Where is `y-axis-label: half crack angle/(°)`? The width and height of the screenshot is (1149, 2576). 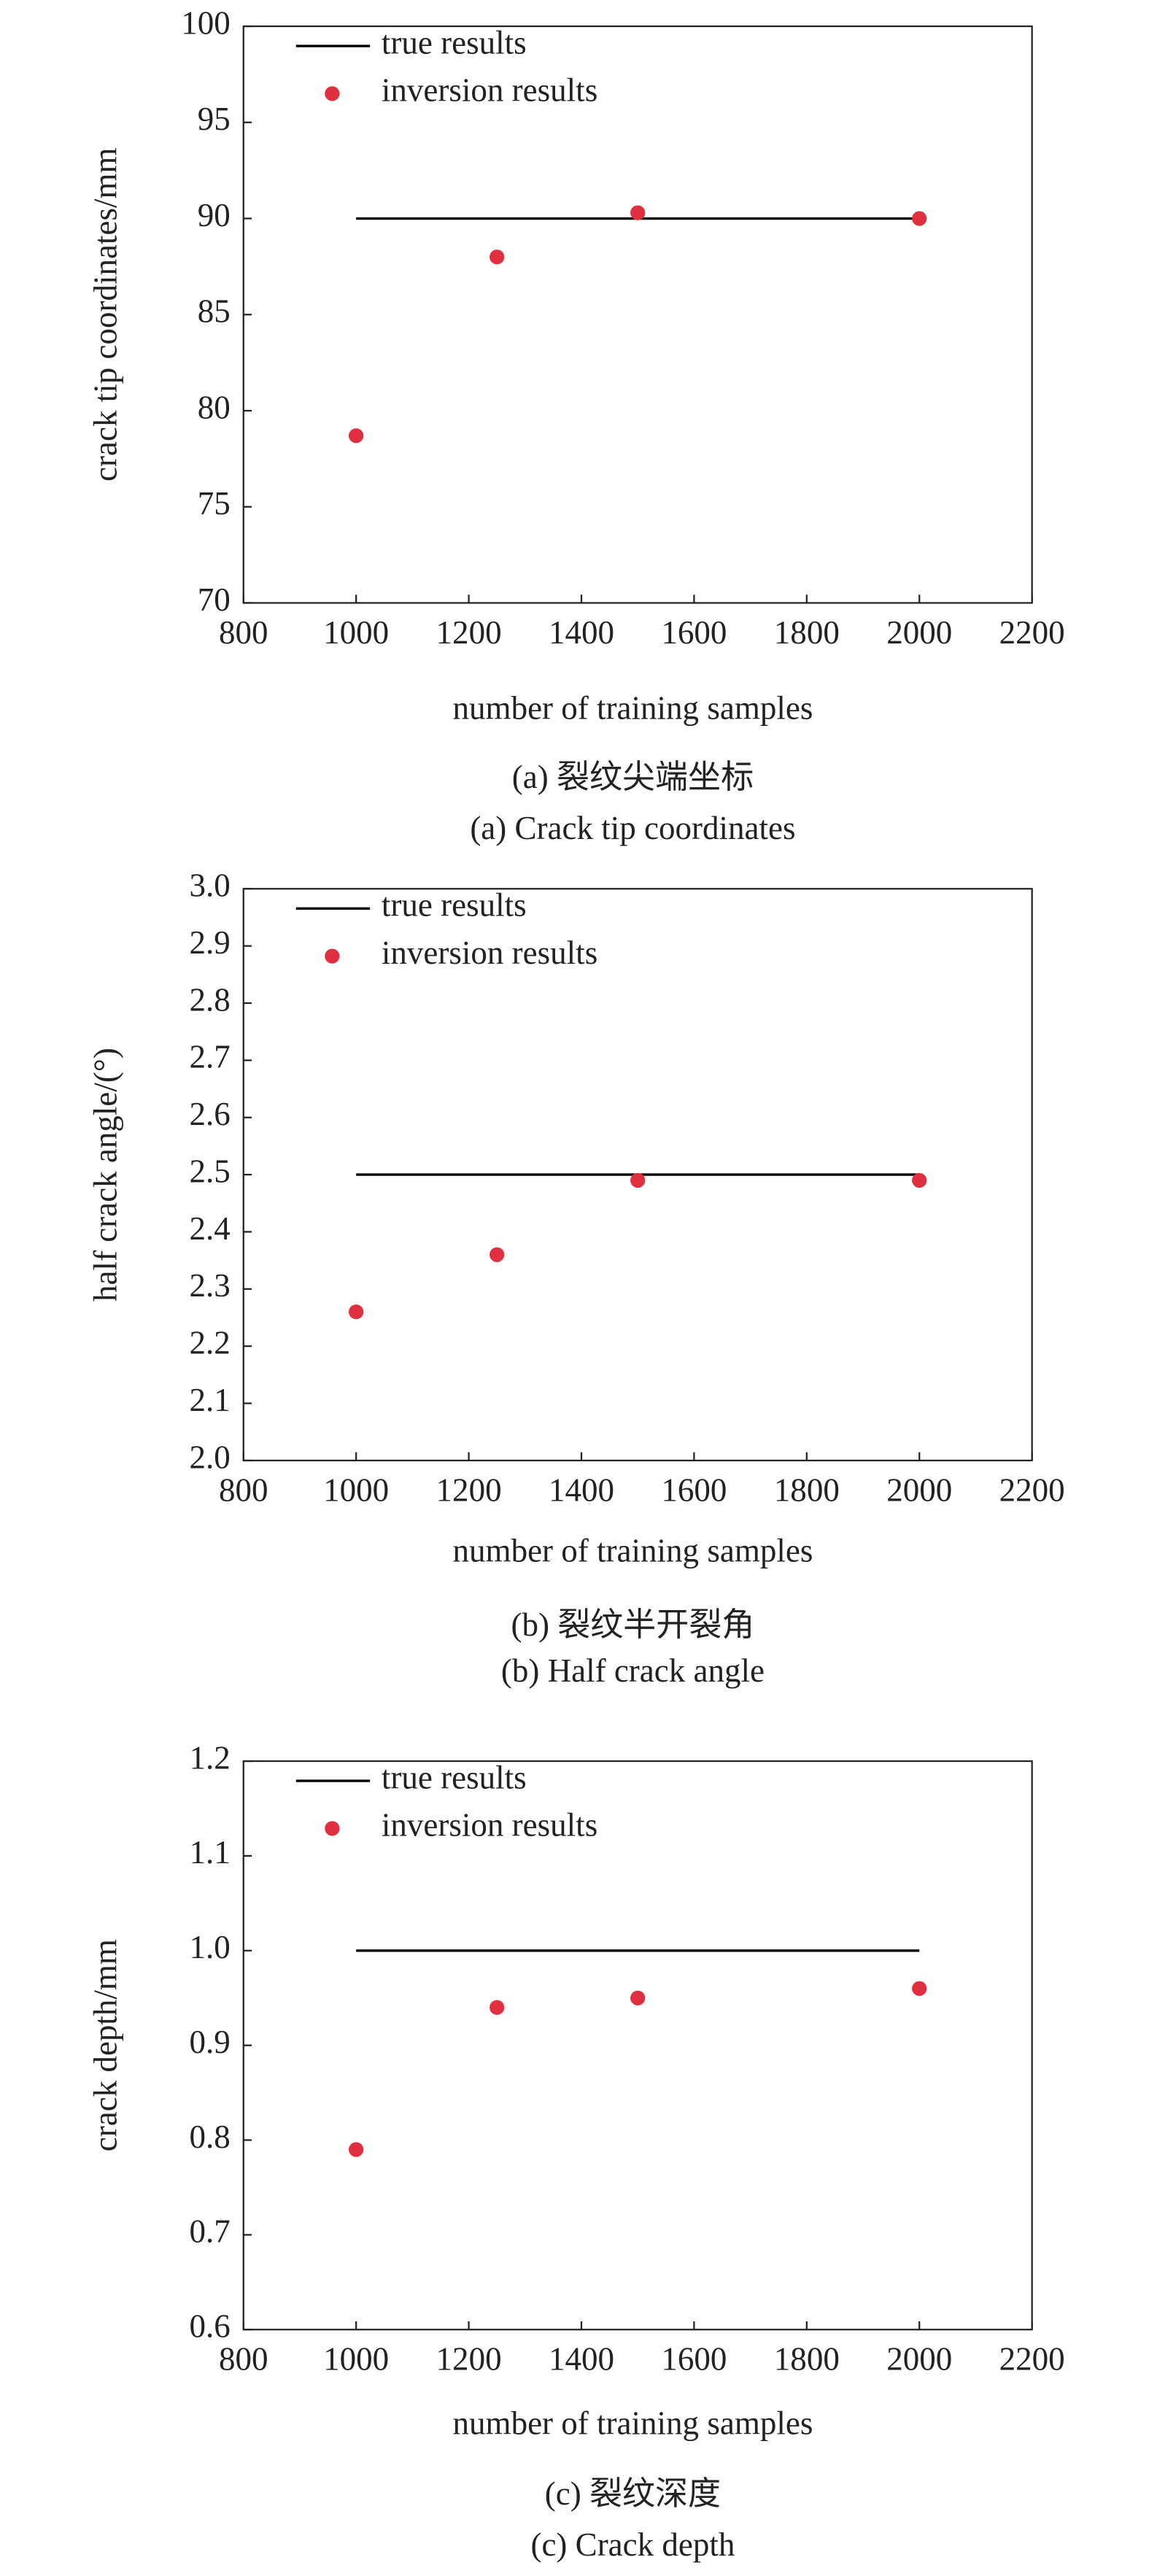 y-axis-label: half crack angle/(°) is located at coordinates (105, 1174).